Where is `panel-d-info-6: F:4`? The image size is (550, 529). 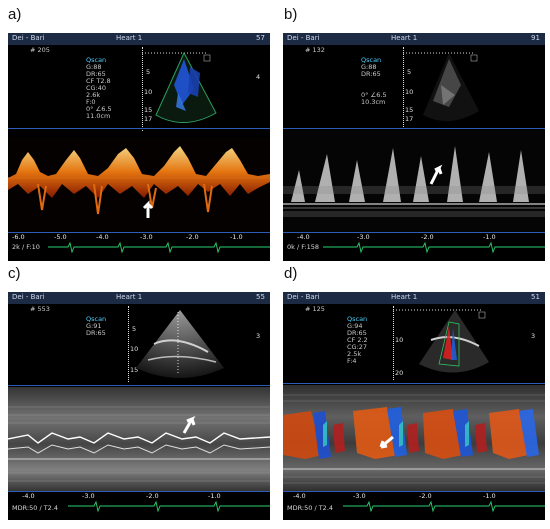
panel-d-info-6: F:4 is located at coordinates (352, 361).